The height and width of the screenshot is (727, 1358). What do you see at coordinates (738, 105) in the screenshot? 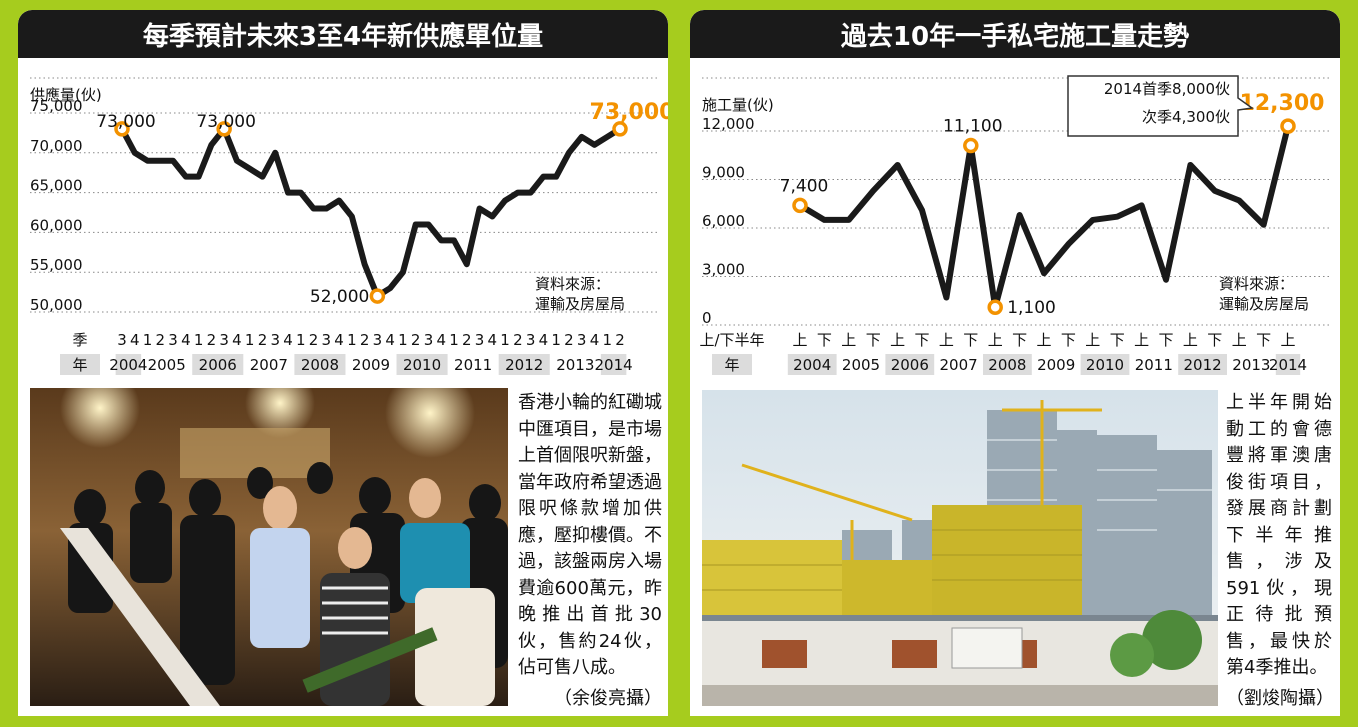
I see `y-axis-label: 施工量(伙)` at bounding box center [738, 105].